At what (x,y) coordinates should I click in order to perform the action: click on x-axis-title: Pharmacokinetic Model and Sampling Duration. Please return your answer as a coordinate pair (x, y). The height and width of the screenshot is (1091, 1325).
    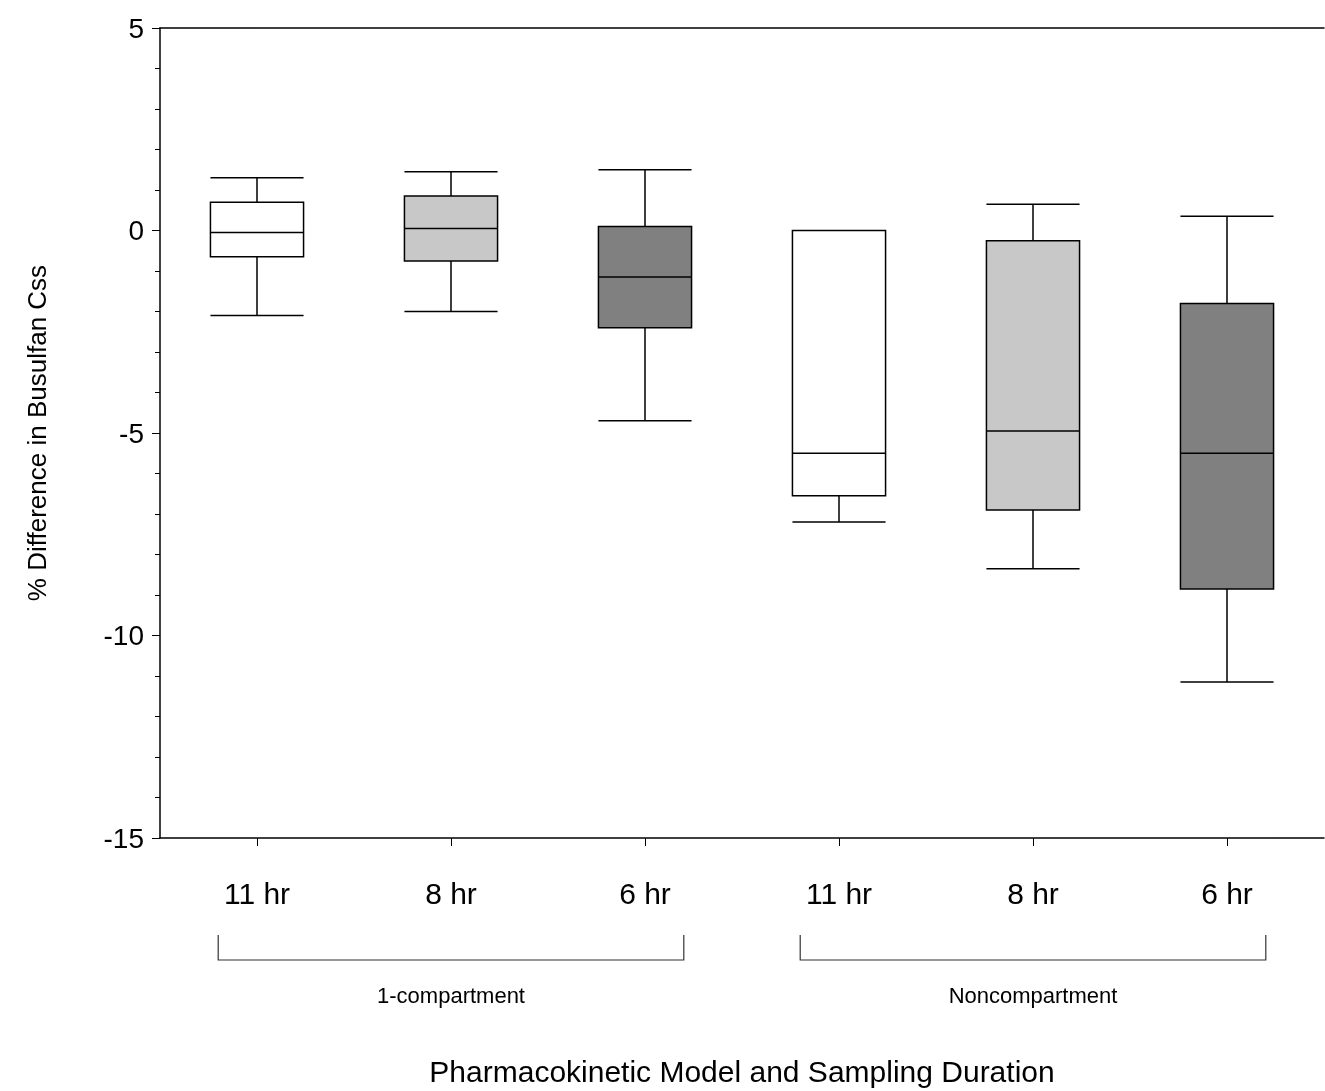
    Looking at the image, I should click on (742, 1071).